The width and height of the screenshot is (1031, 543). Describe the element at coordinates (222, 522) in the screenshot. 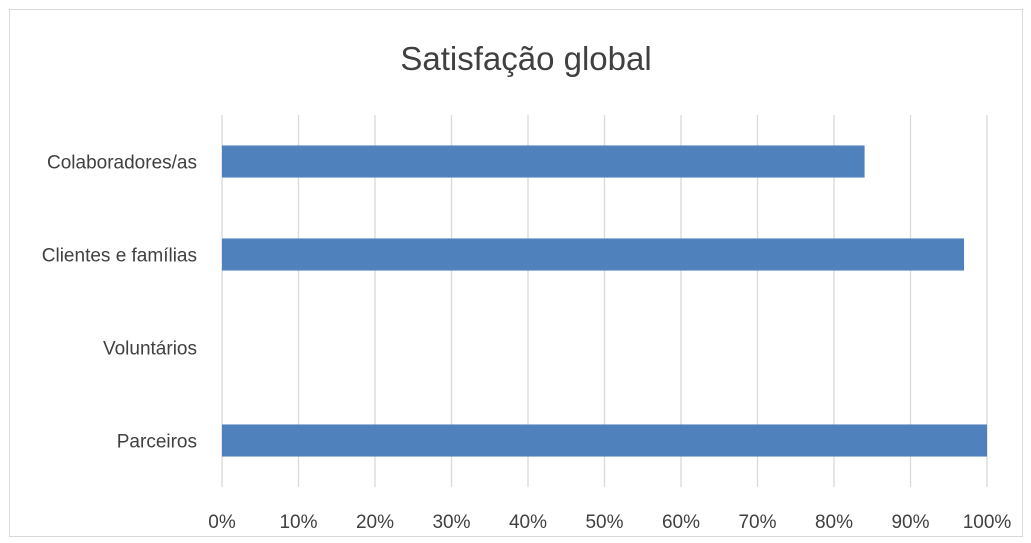

I see `x-tick-label: 0%` at that location.